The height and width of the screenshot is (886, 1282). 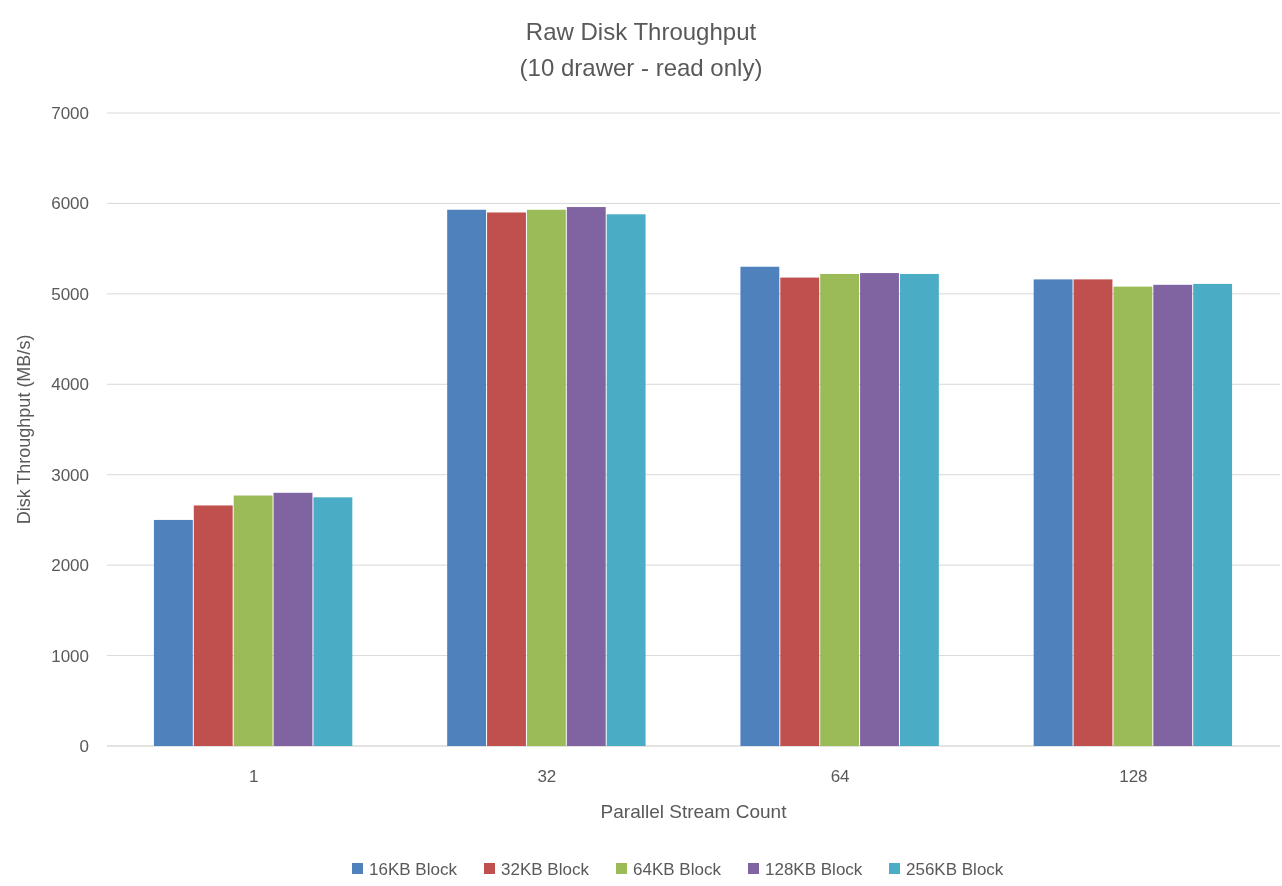 I want to click on x-axis-title: Parallel Stream Count, so click(x=694, y=811).